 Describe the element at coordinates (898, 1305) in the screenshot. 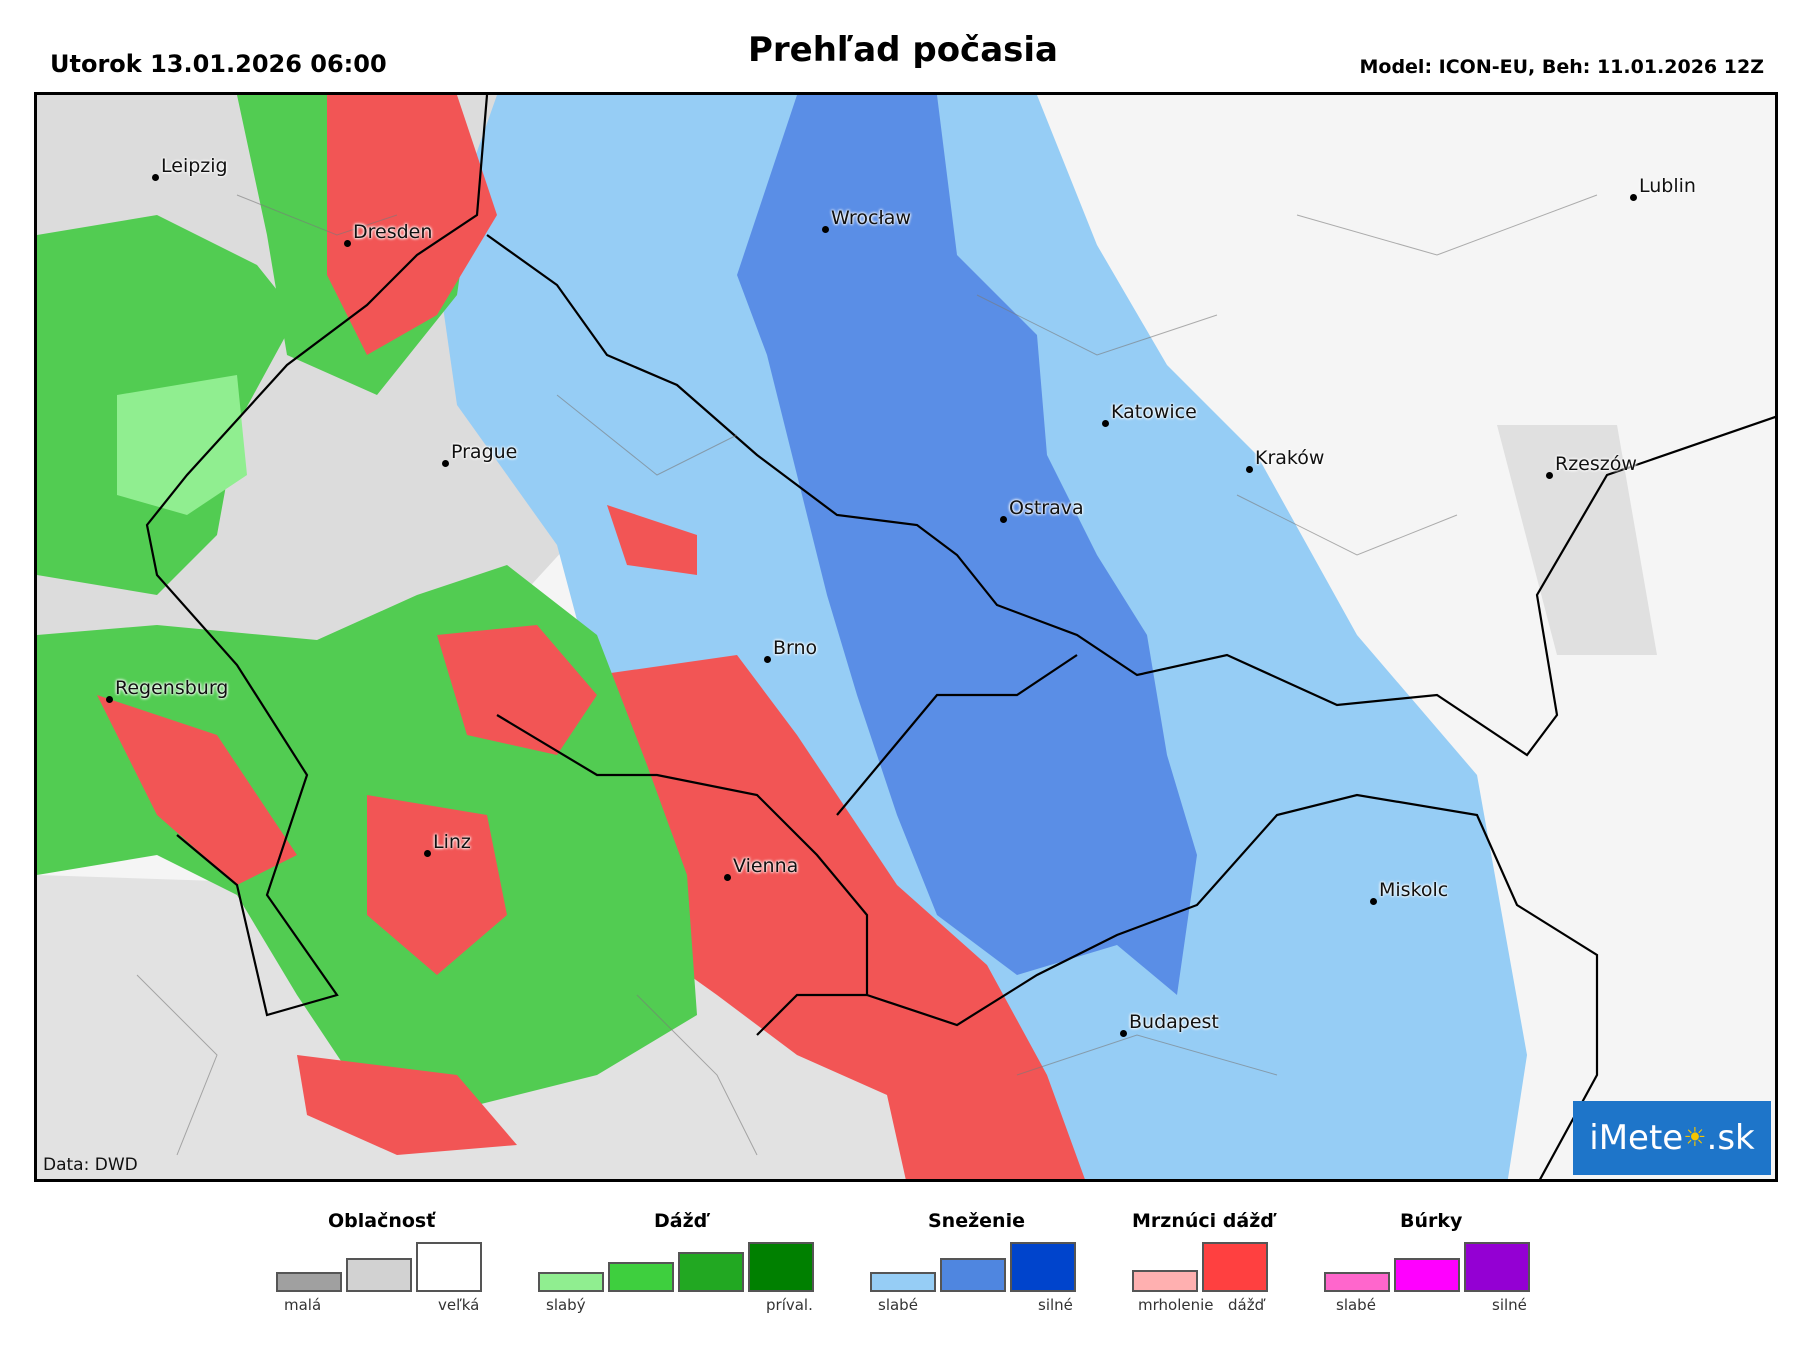

I see `legend-snow-low: slabé` at that location.